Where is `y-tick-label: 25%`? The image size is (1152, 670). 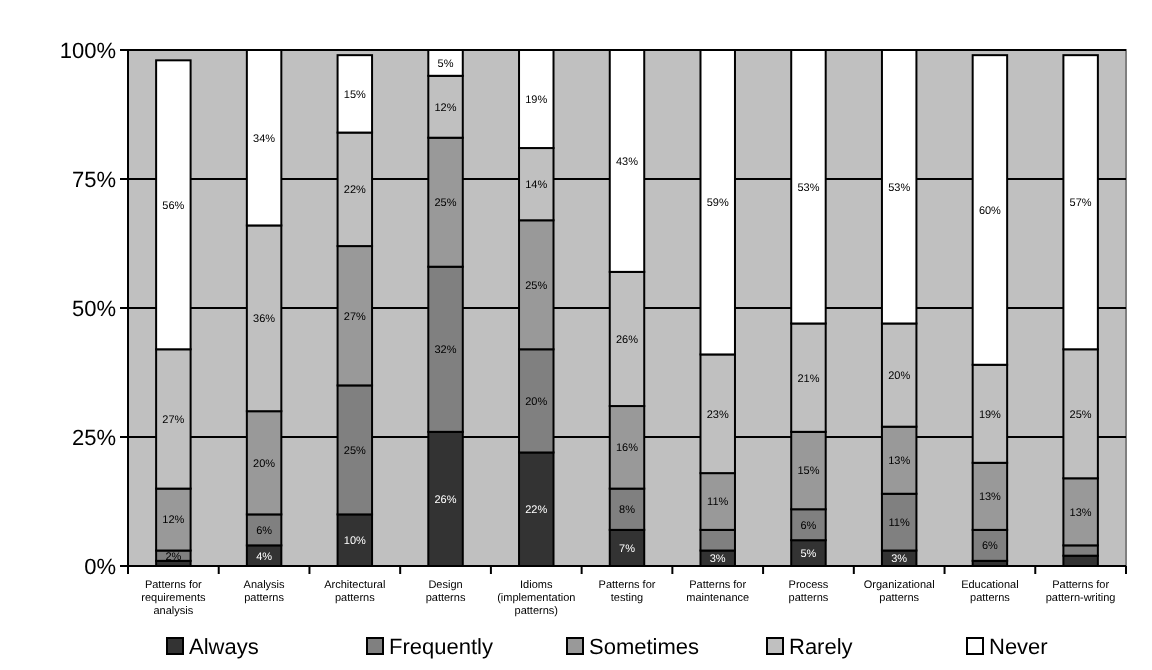 y-tick-label: 25% is located at coordinates (94, 438).